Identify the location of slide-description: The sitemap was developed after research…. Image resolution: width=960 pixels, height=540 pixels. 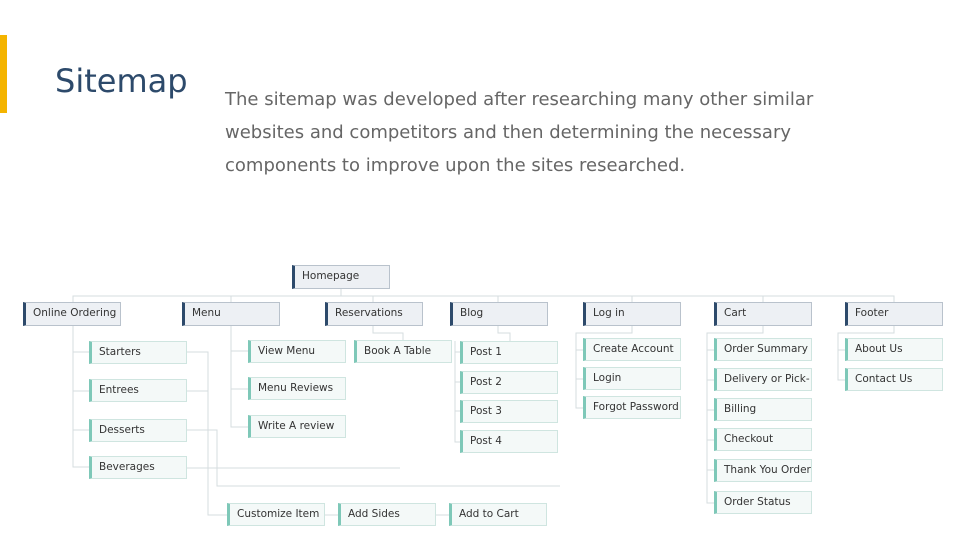
(519, 132).